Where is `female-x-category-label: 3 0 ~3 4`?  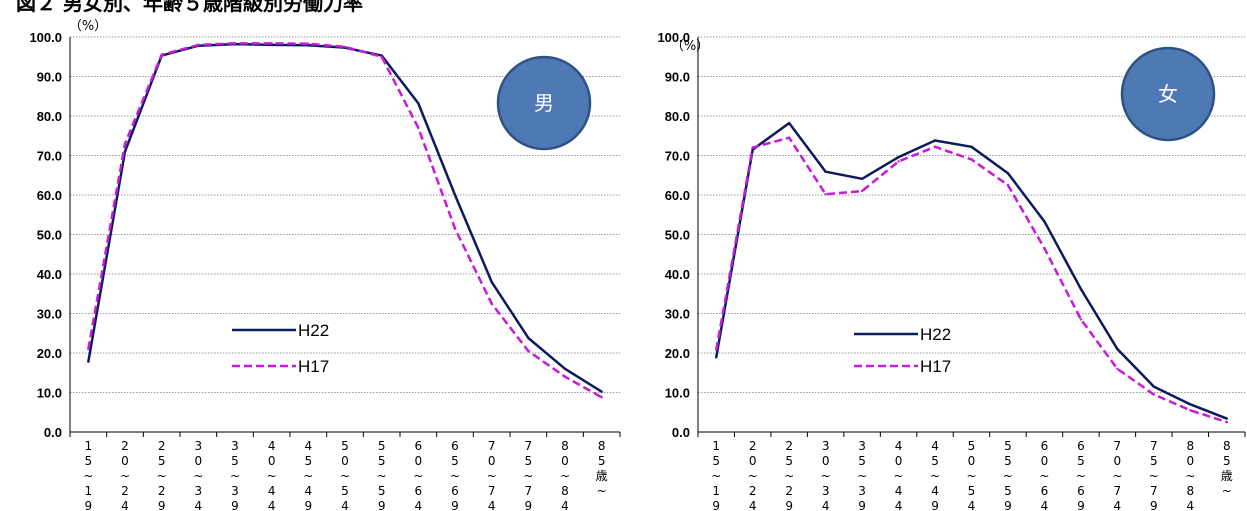 female-x-category-label: 3 0 ~3 4 is located at coordinates (826, 475).